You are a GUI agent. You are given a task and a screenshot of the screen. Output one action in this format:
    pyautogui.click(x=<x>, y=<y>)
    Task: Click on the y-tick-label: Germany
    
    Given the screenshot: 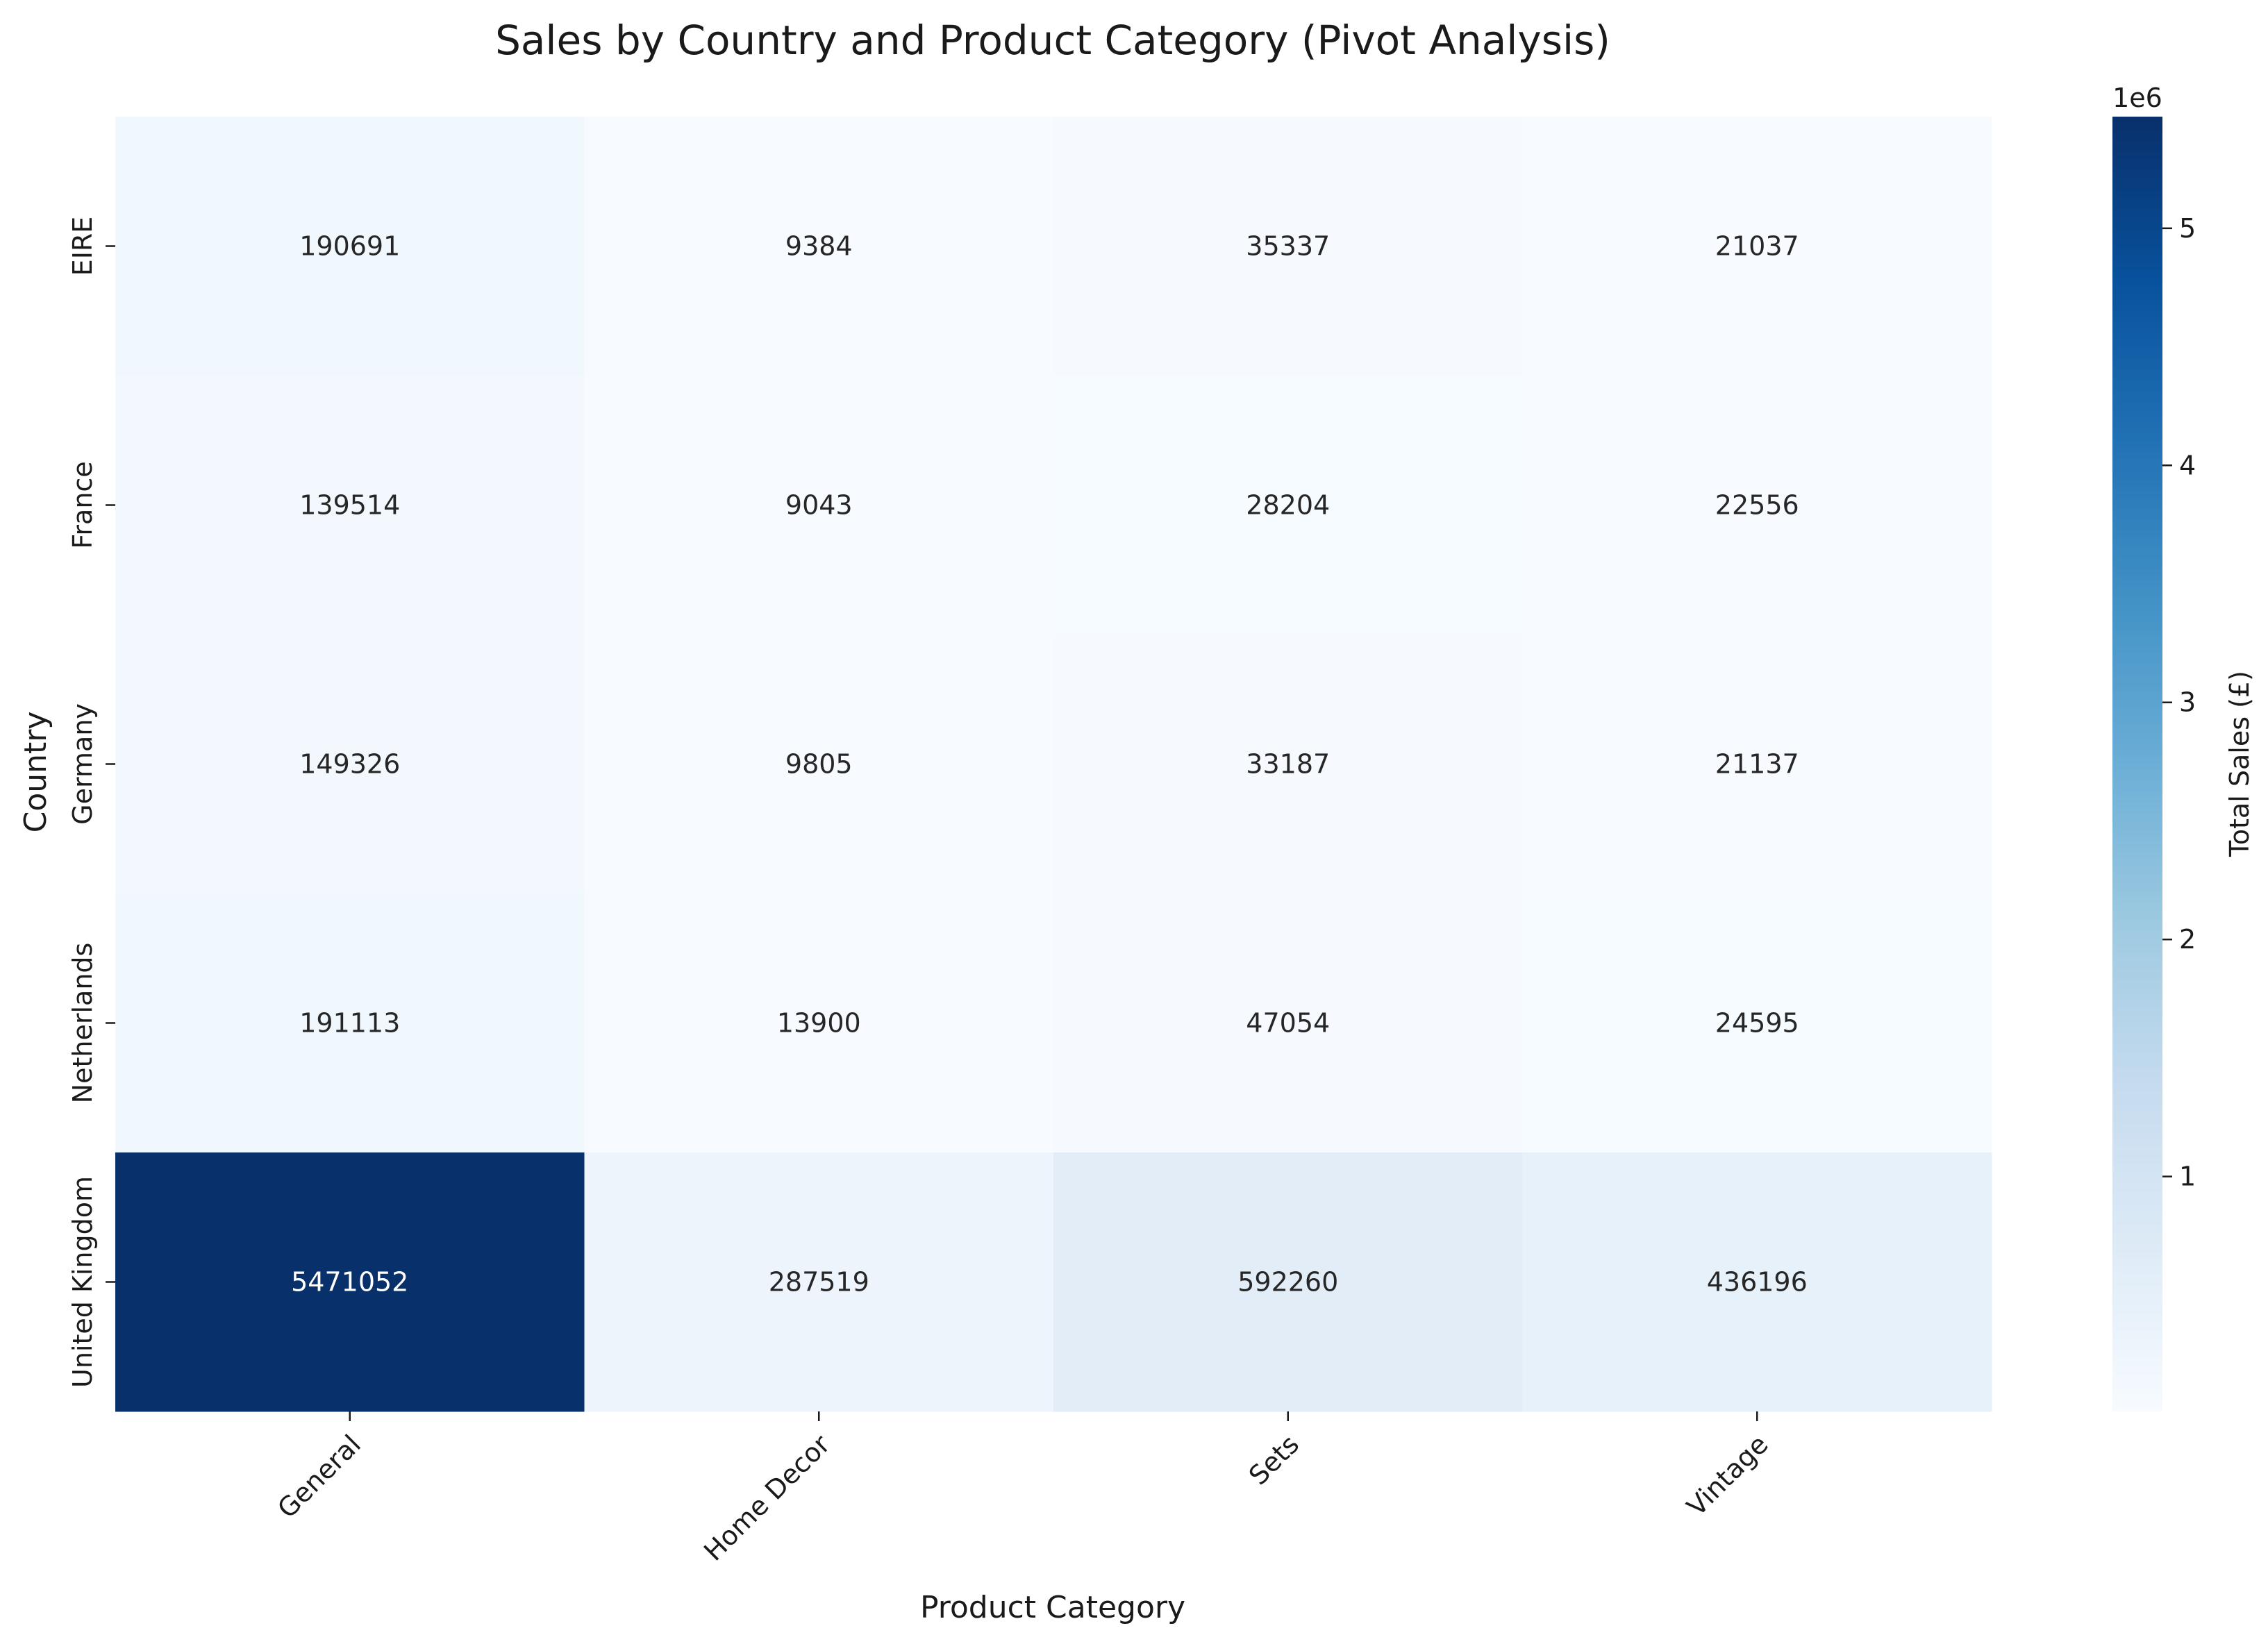 What is the action you would take?
    pyautogui.click(x=82, y=764)
    